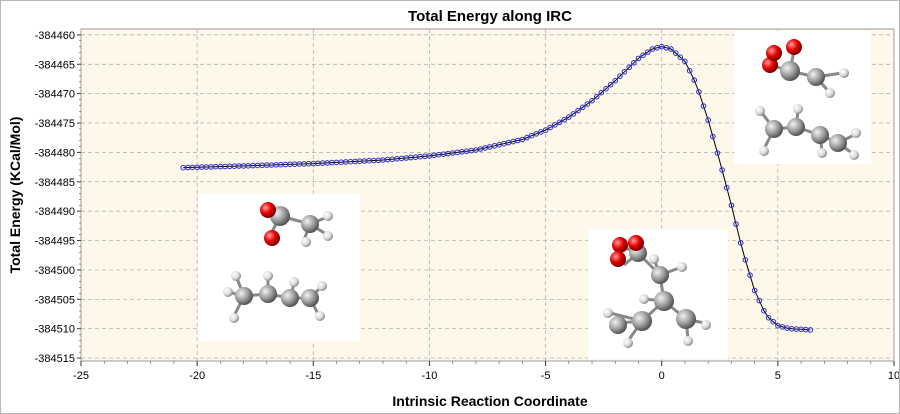 This screenshot has height=414, width=900. I want to click on y-axis-label: Total Energy (KCal/Mol), so click(15, 195).